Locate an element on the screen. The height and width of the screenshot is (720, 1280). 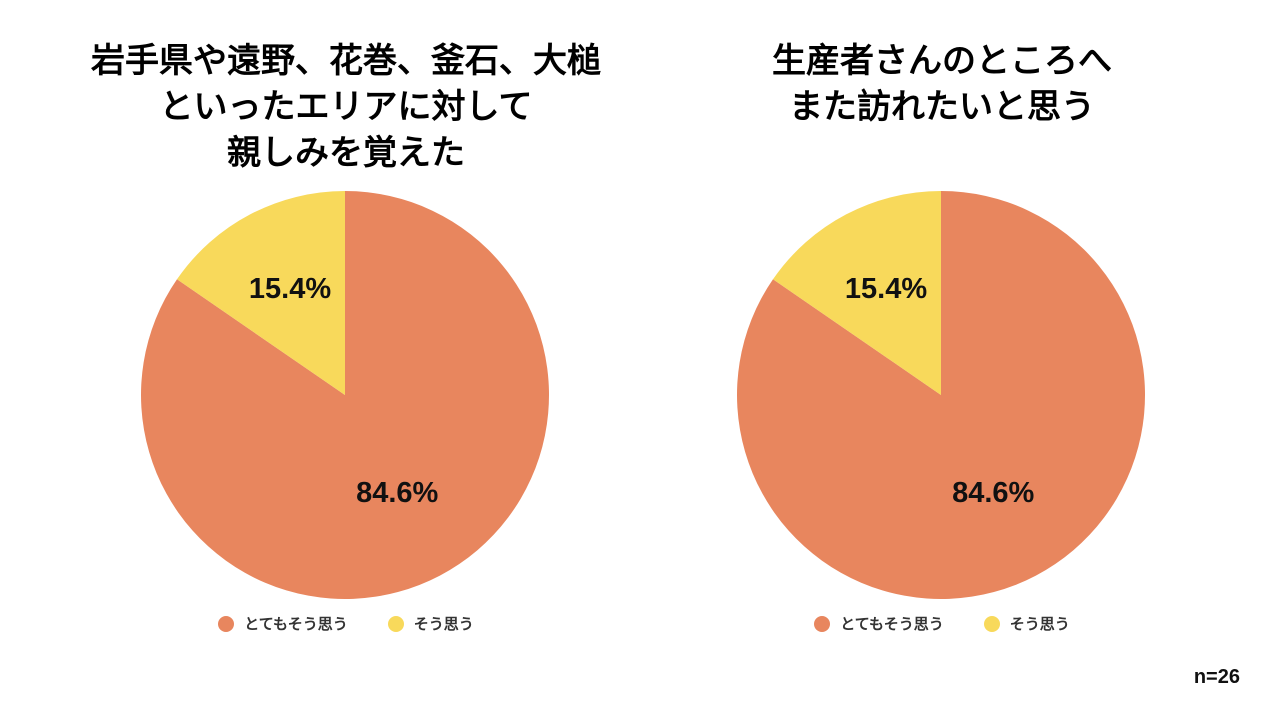
chart-title: 岩手県や遠野、花巻、釜石、大槌 といったエリアに対して 親しみを覚えた is located at coordinates (346, 107).